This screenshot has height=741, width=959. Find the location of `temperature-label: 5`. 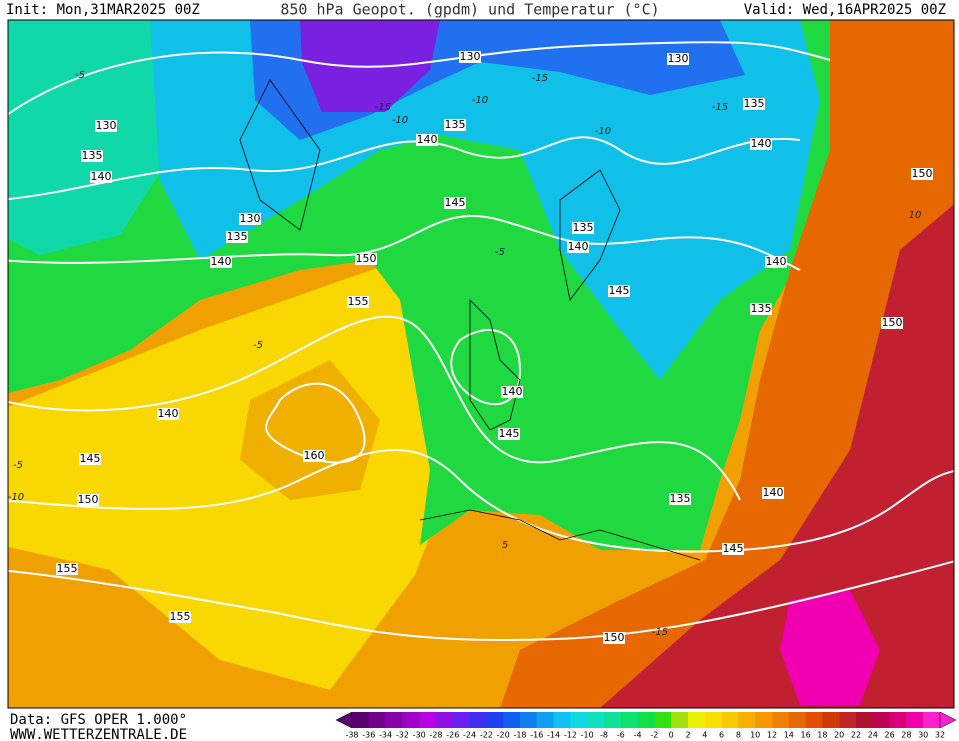

temperature-label: 5 is located at coordinates (505, 545).